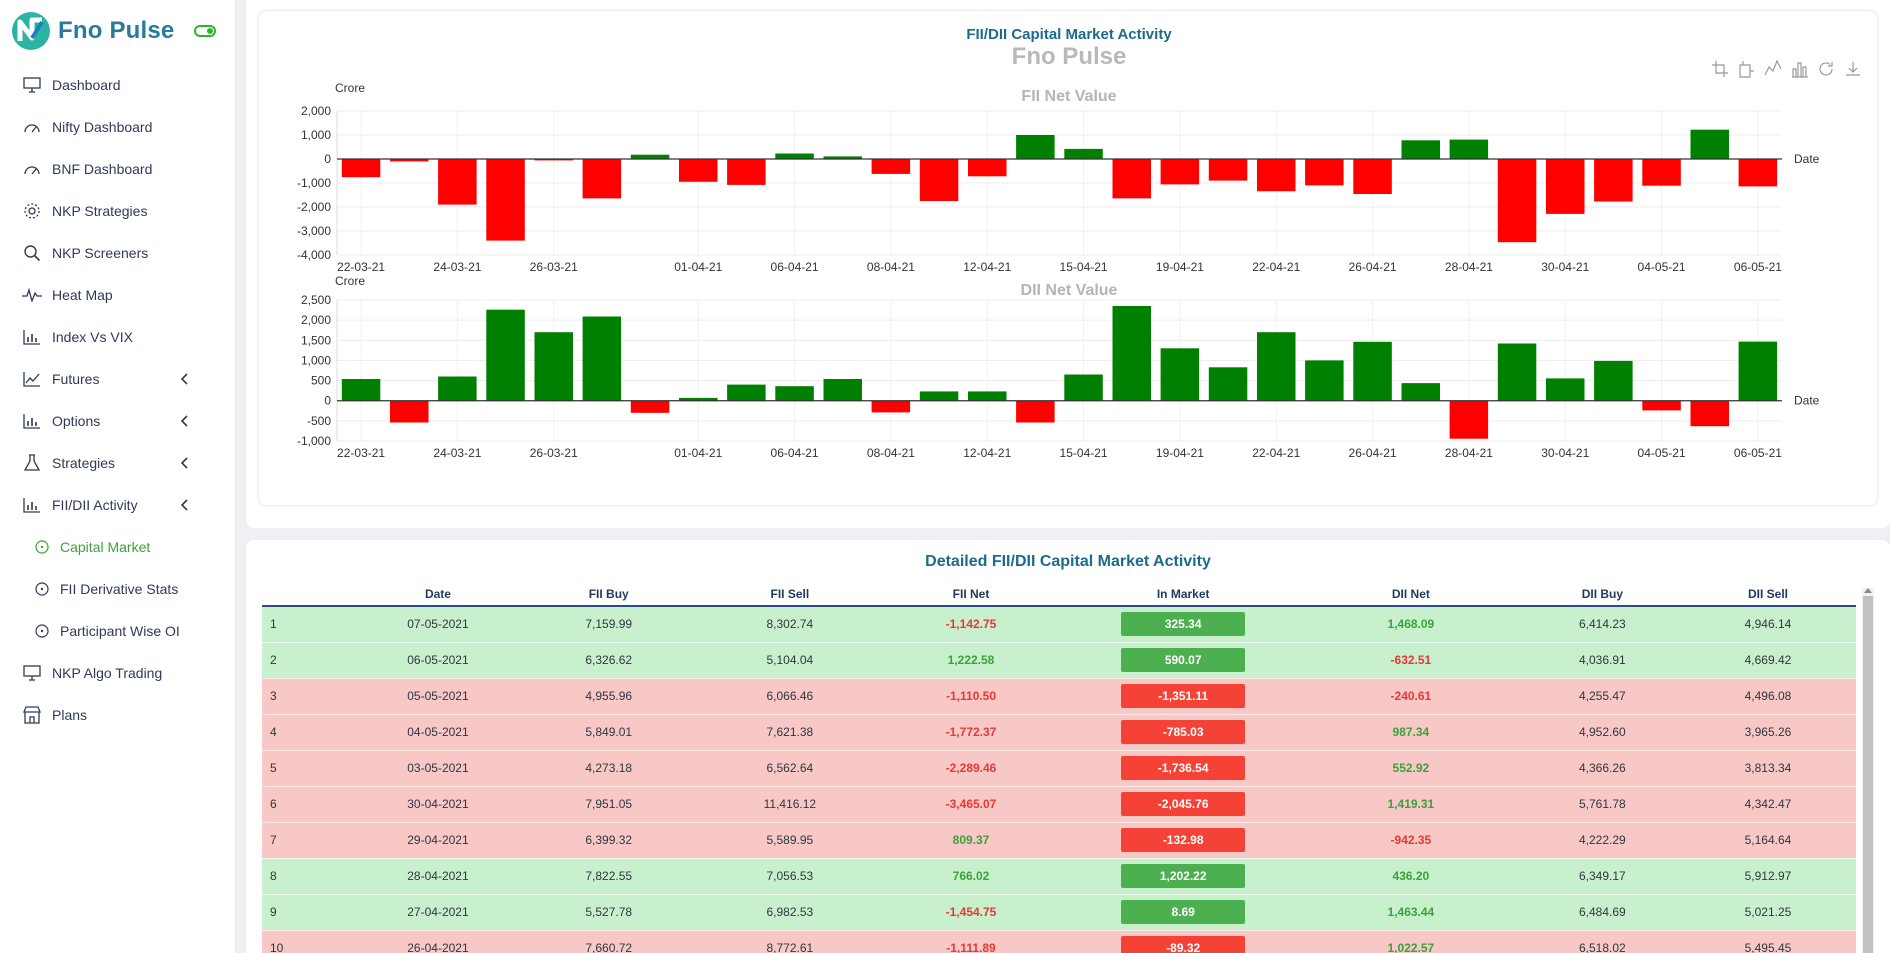  Describe the element at coordinates (609, 804) in the screenshot. I see `cell-fii-buy: 7,951.05` at that location.